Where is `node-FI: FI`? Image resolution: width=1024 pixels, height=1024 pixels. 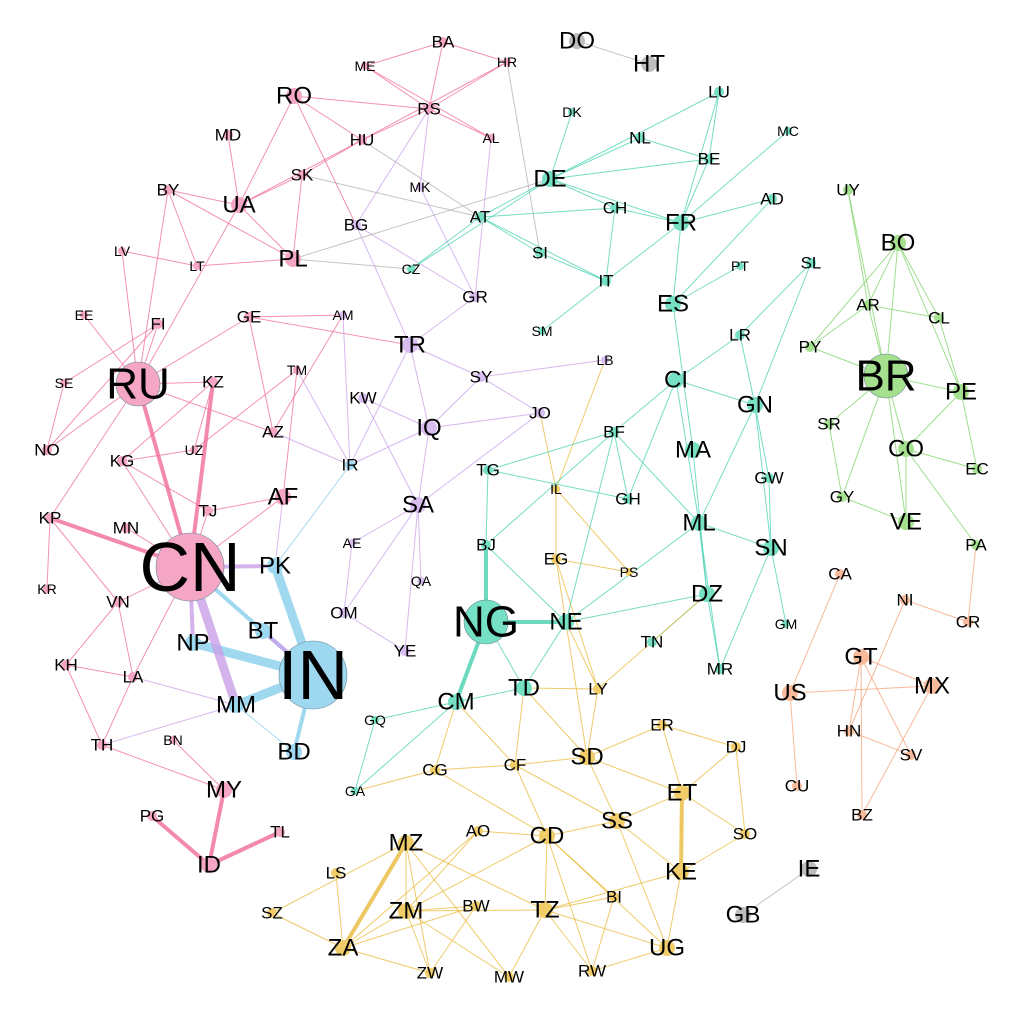 node-FI: FI is located at coordinates (157, 324).